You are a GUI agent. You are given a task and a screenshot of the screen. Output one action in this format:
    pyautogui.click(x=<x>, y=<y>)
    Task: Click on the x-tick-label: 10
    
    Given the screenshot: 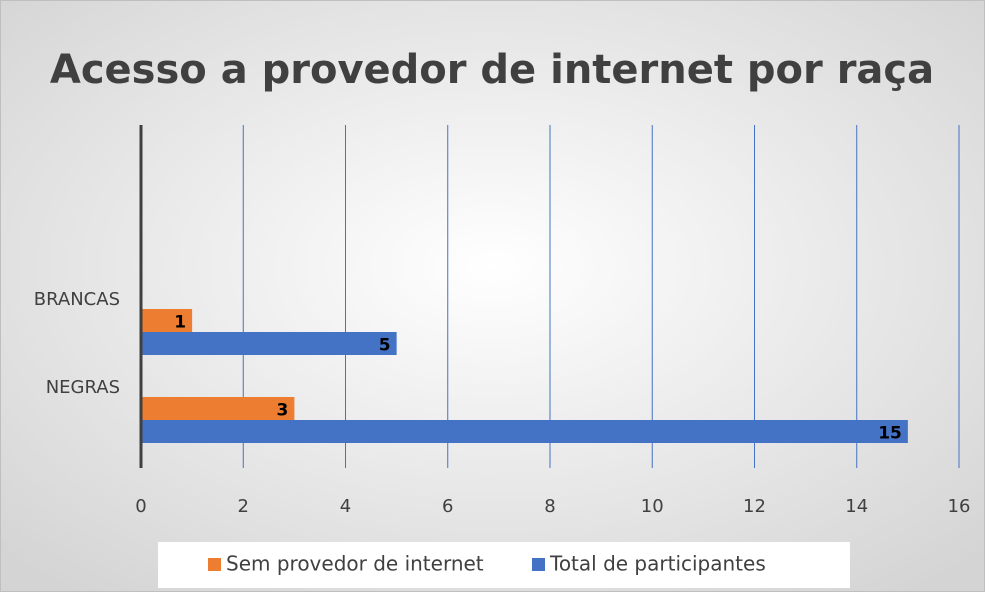 What is the action you would take?
    pyautogui.click(x=652, y=506)
    